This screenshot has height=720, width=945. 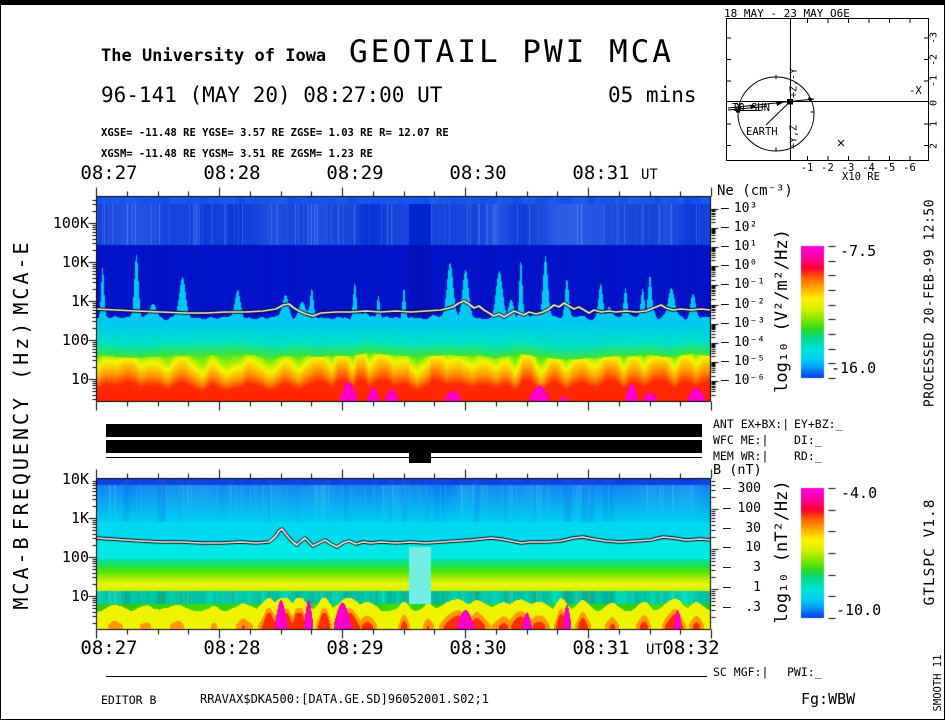 I want to click on freq-tick-label-b: 100, so click(x=75, y=557).